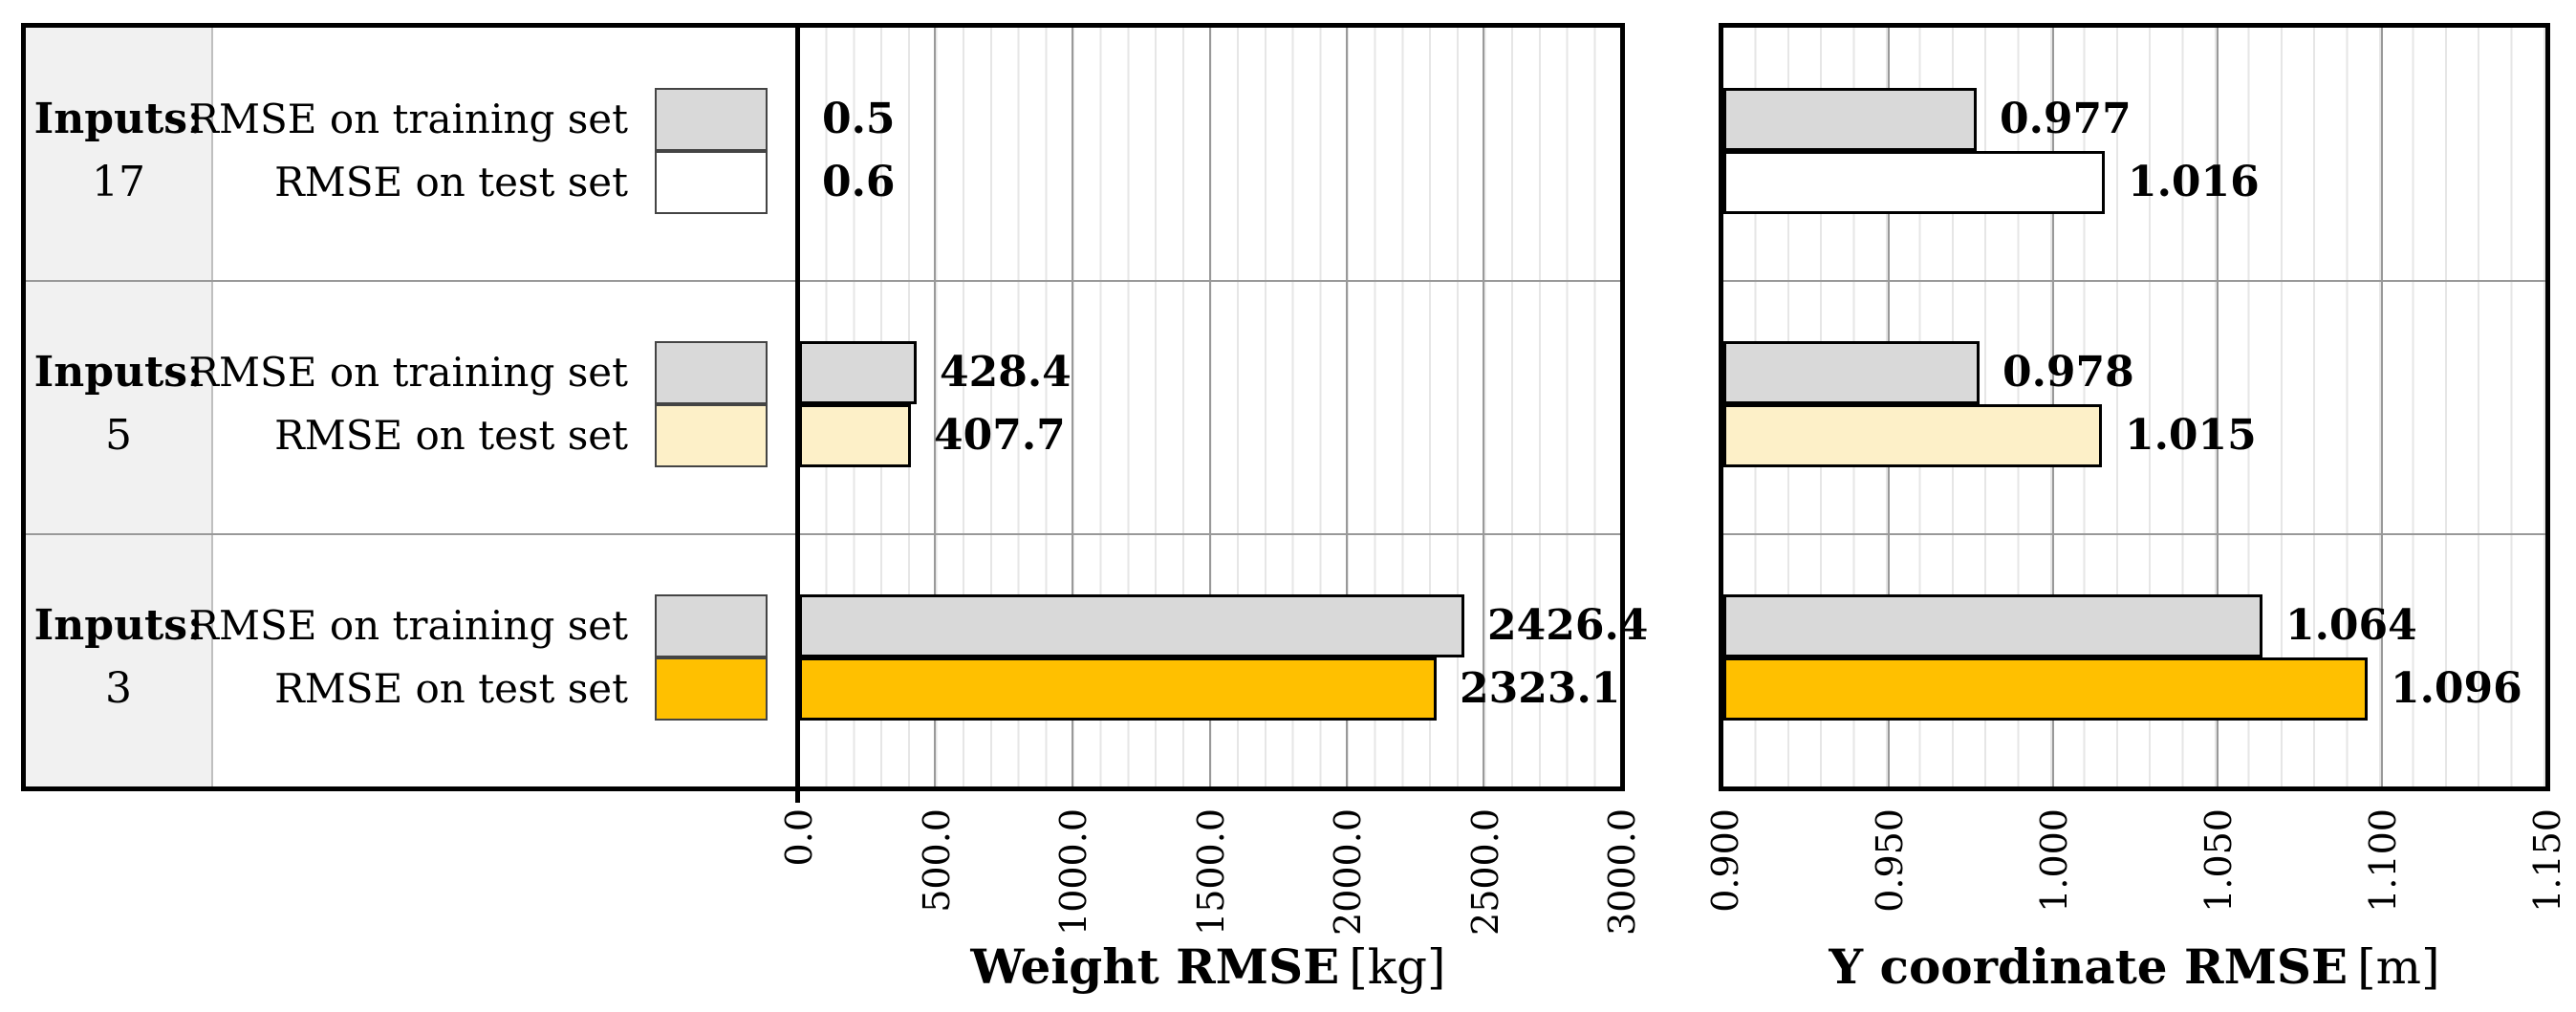 The height and width of the screenshot is (1012, 2576). What do you see at coordinates (1890, 860) in the screenshot?
I see `x-tick-label: 0.950` at bounding box center [1890, 860].